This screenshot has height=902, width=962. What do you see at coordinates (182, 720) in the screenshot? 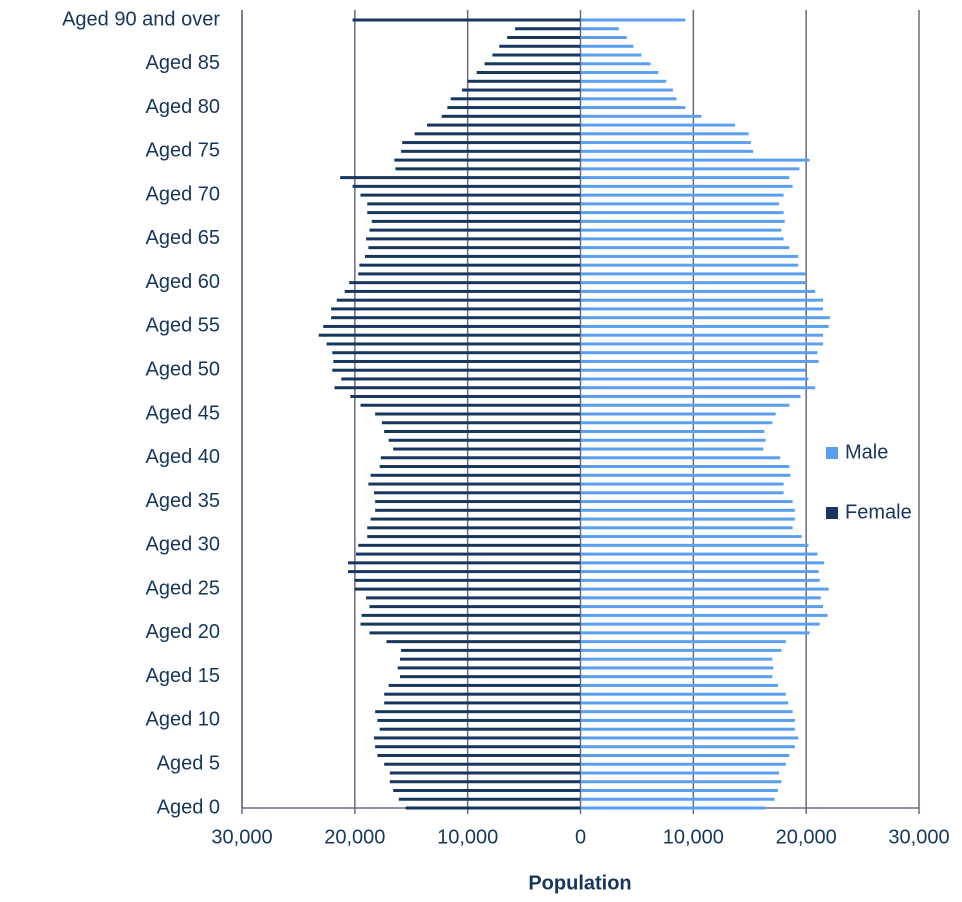
I see `y-tick-label: Aged 10` at bounding box center [182, 720].